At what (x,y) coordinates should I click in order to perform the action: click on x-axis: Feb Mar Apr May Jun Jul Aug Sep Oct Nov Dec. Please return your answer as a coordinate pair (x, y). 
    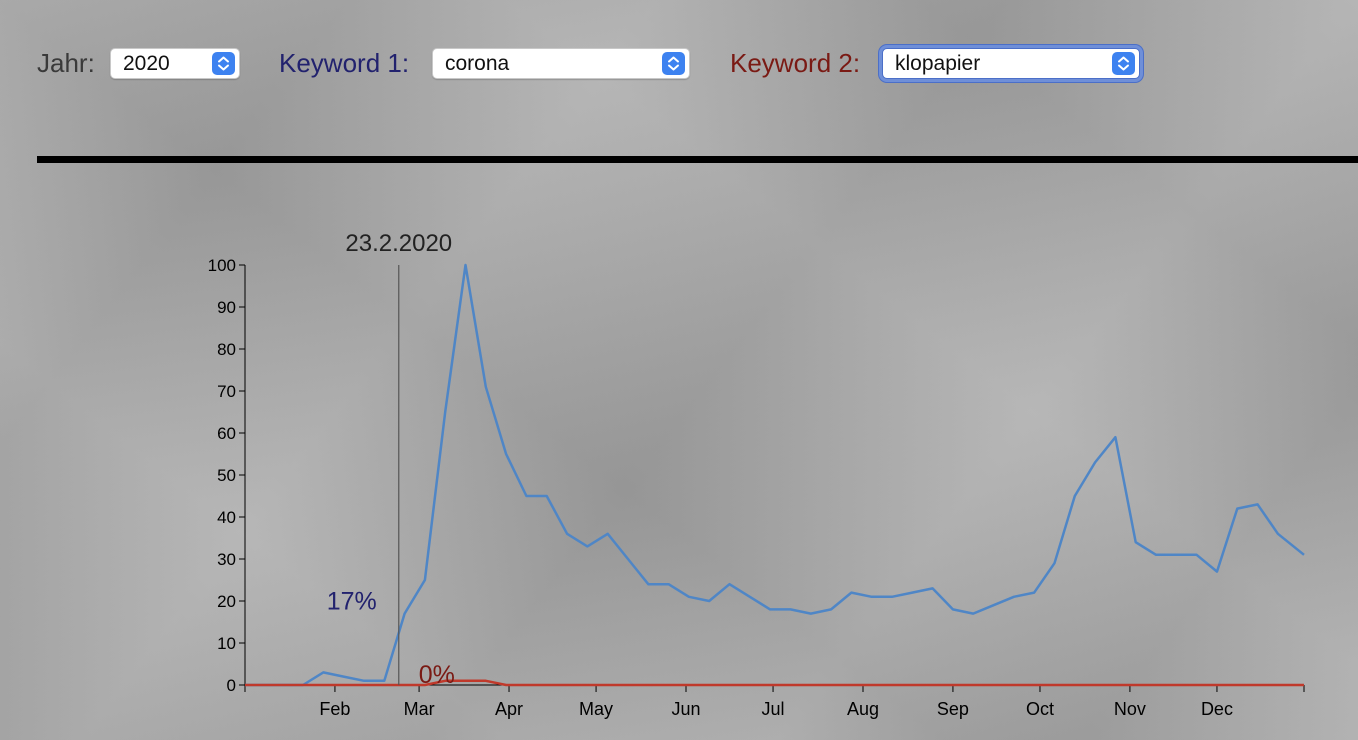
    Looking at the image, I should click on (774, 701).